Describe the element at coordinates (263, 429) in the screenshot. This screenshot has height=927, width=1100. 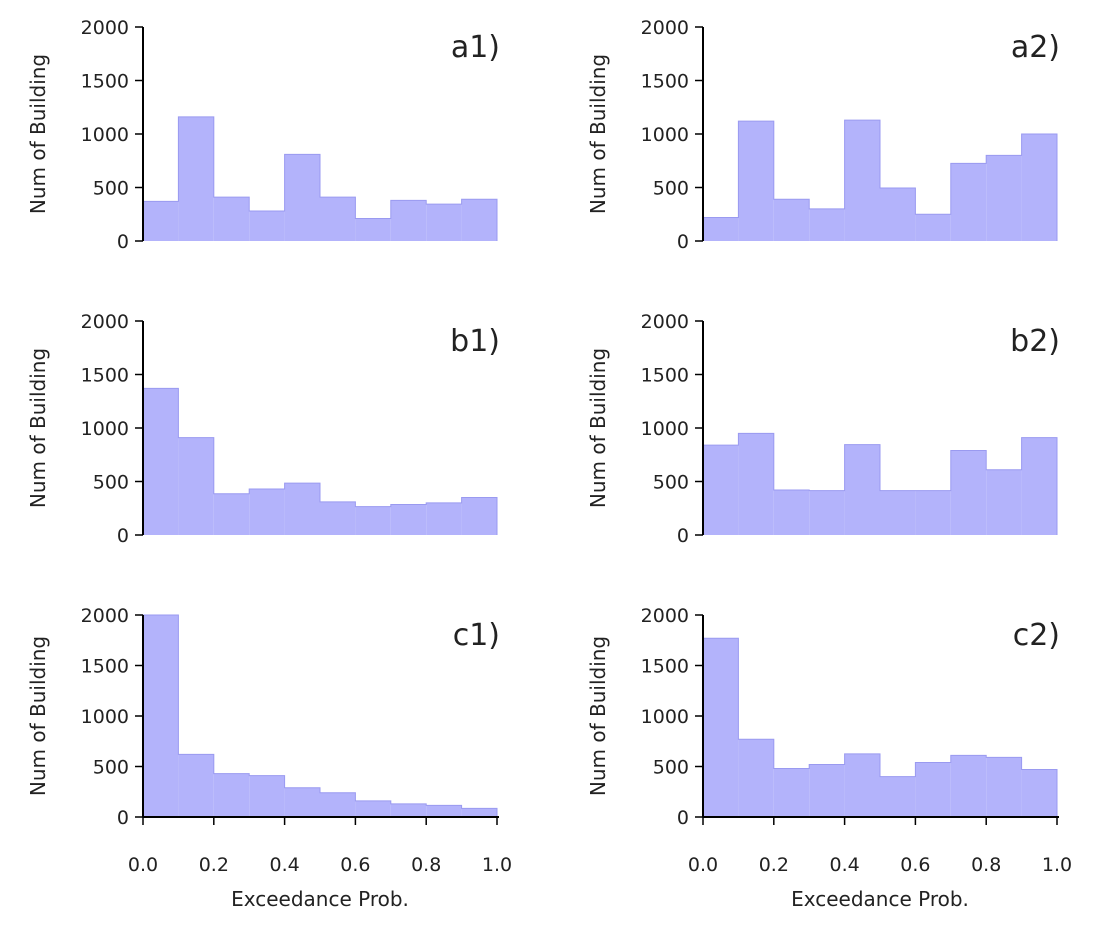
I see `panel-b1: 0 500 1000 1500 2000 Num of Building b1)` at that location.